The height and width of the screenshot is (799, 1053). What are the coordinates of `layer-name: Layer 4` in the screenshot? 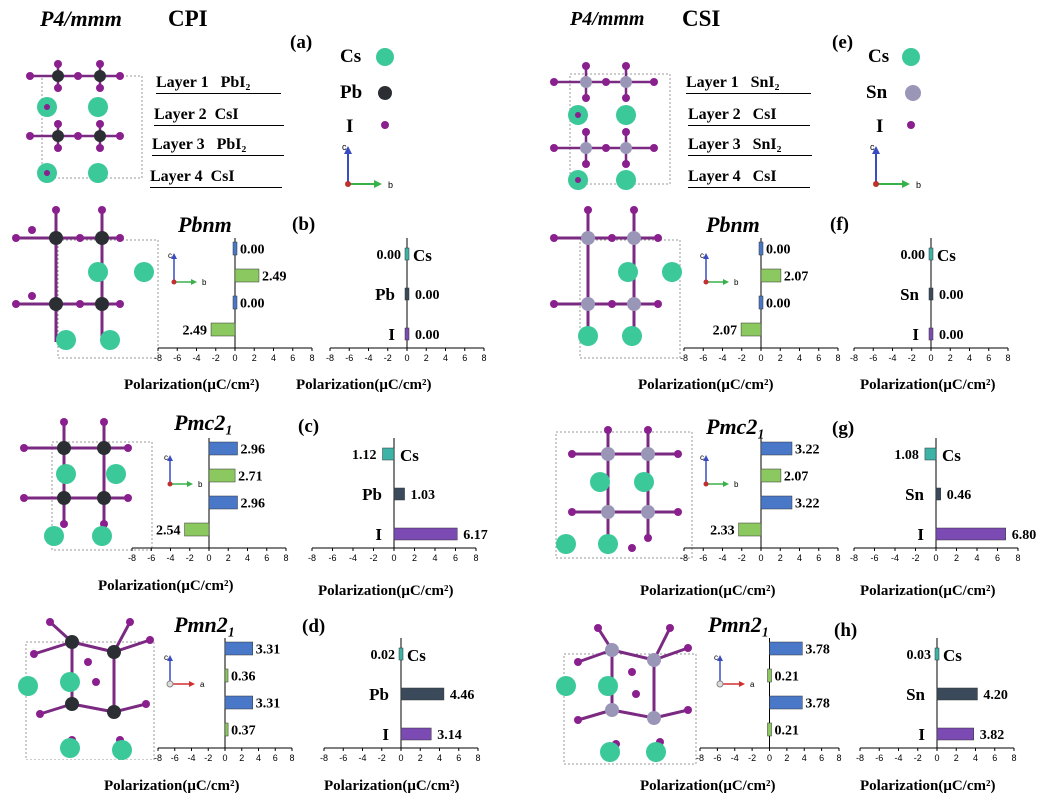 It's located at (714, 176).